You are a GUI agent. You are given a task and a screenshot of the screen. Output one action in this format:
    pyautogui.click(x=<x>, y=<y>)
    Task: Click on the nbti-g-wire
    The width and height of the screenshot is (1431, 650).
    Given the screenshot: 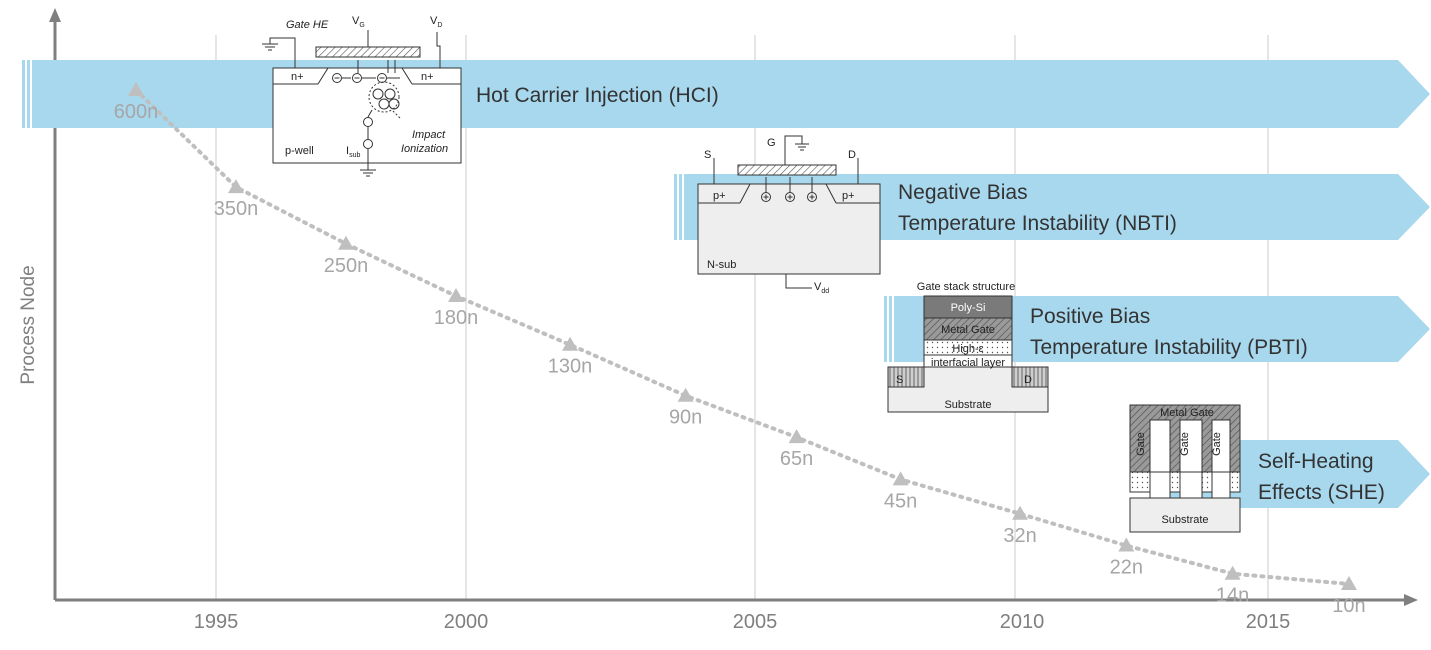 What is the action you would take?
    pyautogui.click(x=793, y=150)
    